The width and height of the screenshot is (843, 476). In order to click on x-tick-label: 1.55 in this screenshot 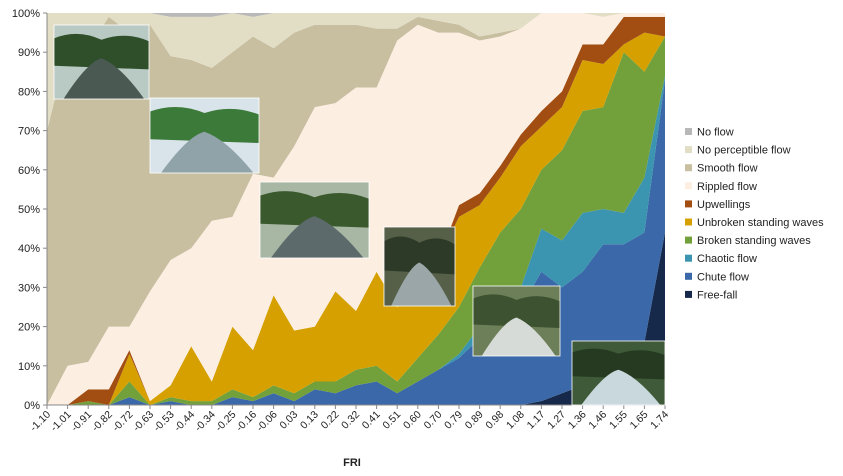, I will do `click(618, 420)`.